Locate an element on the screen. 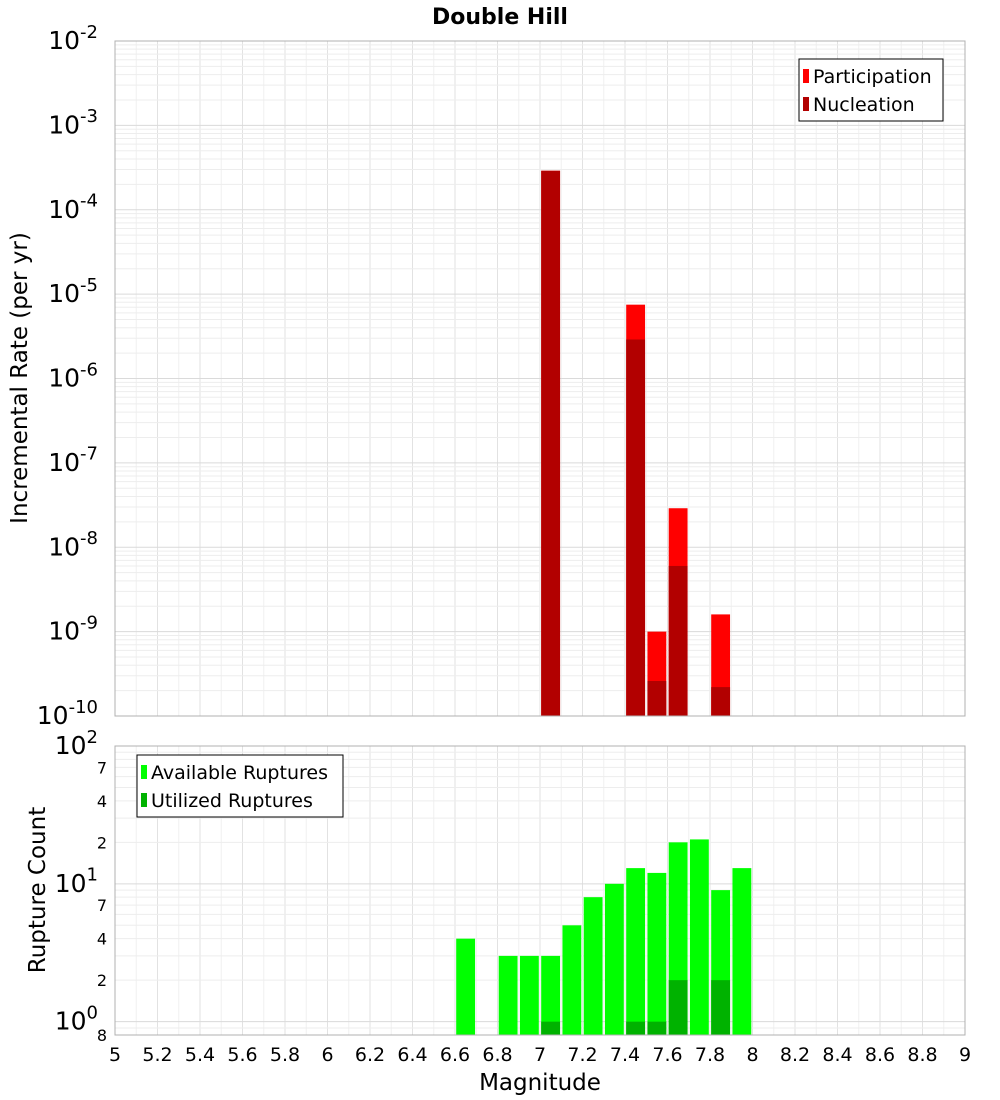 The width and height of the screenshot is (1000, 1100). bottom-y-major-tick-label: 10² is located at coordinates (76, 743).